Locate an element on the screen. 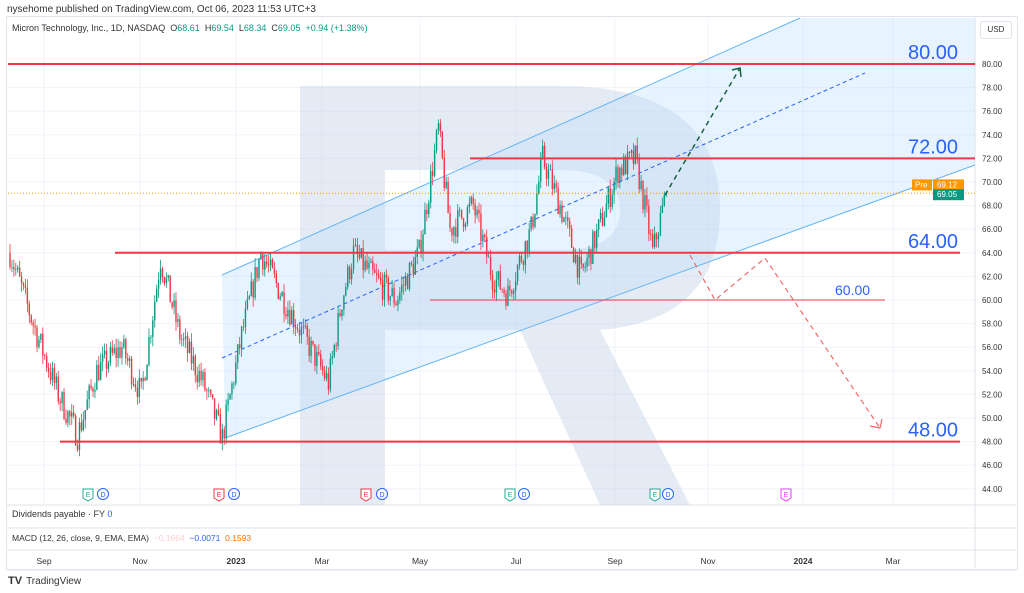  dividend-icon is located at coordinates (234, 494).